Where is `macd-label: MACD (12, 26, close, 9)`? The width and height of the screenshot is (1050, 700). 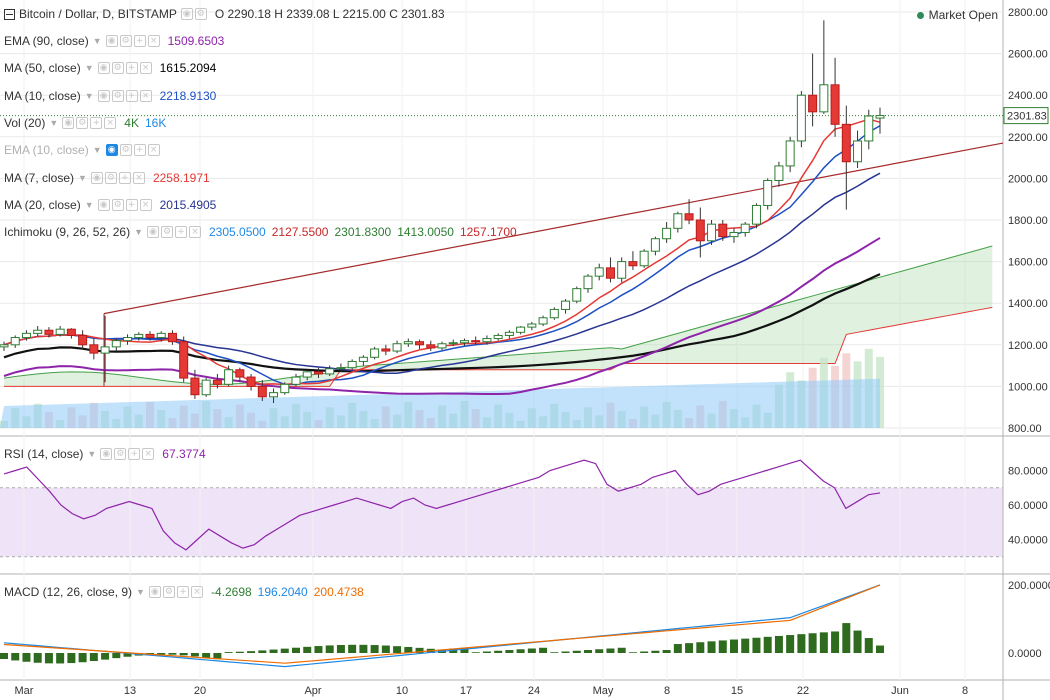 macd-label: MACD (12, 26, close, 9) is located at coordinates (68, 592).